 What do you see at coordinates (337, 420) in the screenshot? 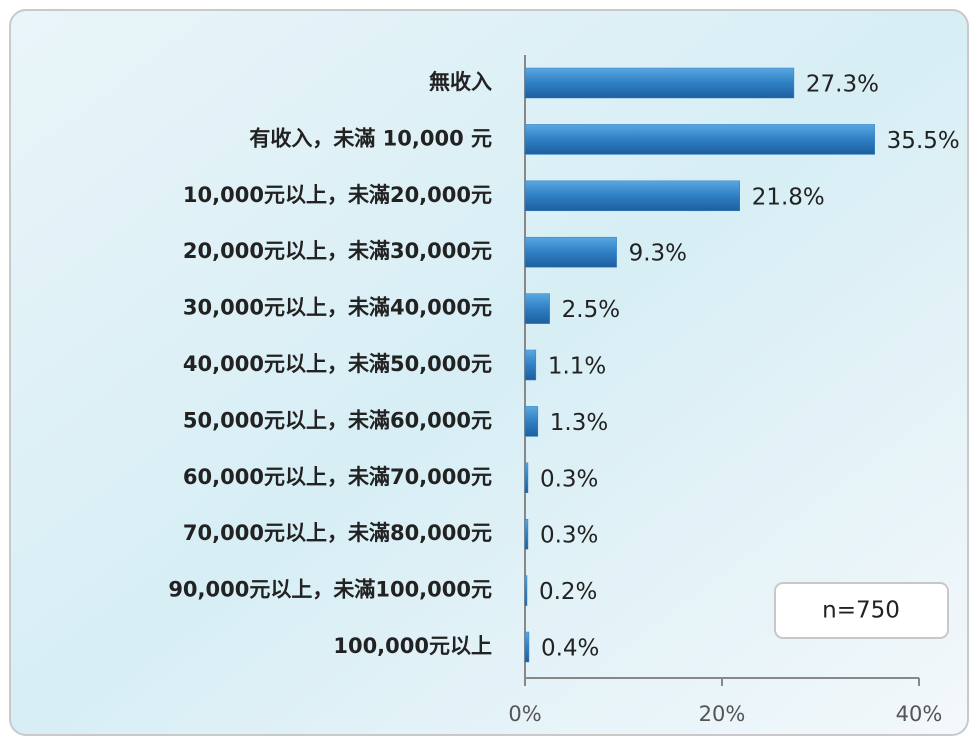
I see `y-tick-label: 50,000元以上，未滿60,000元` at bounding box center [337, 420].